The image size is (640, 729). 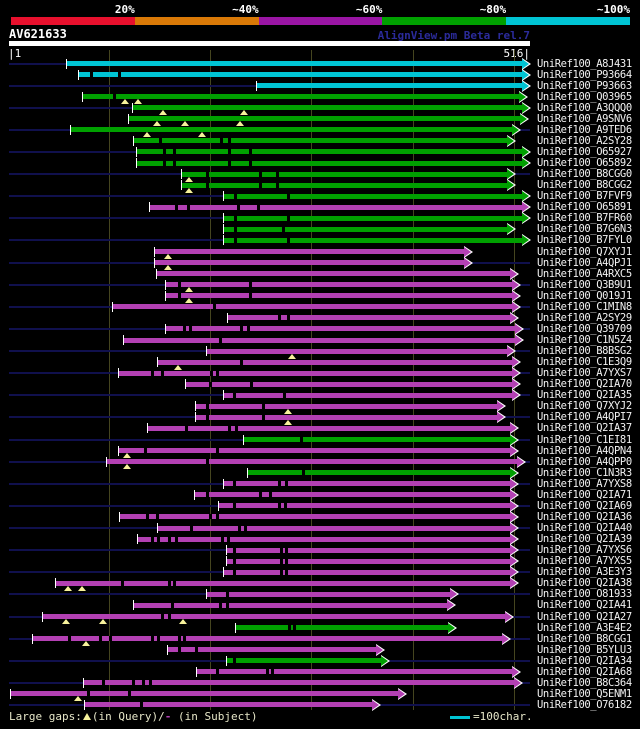 What do you see at coordinates (584, 218) in the screenshot?
I see `hit-label: UniRef100_B7FR60` at bounding box center [584, 218].